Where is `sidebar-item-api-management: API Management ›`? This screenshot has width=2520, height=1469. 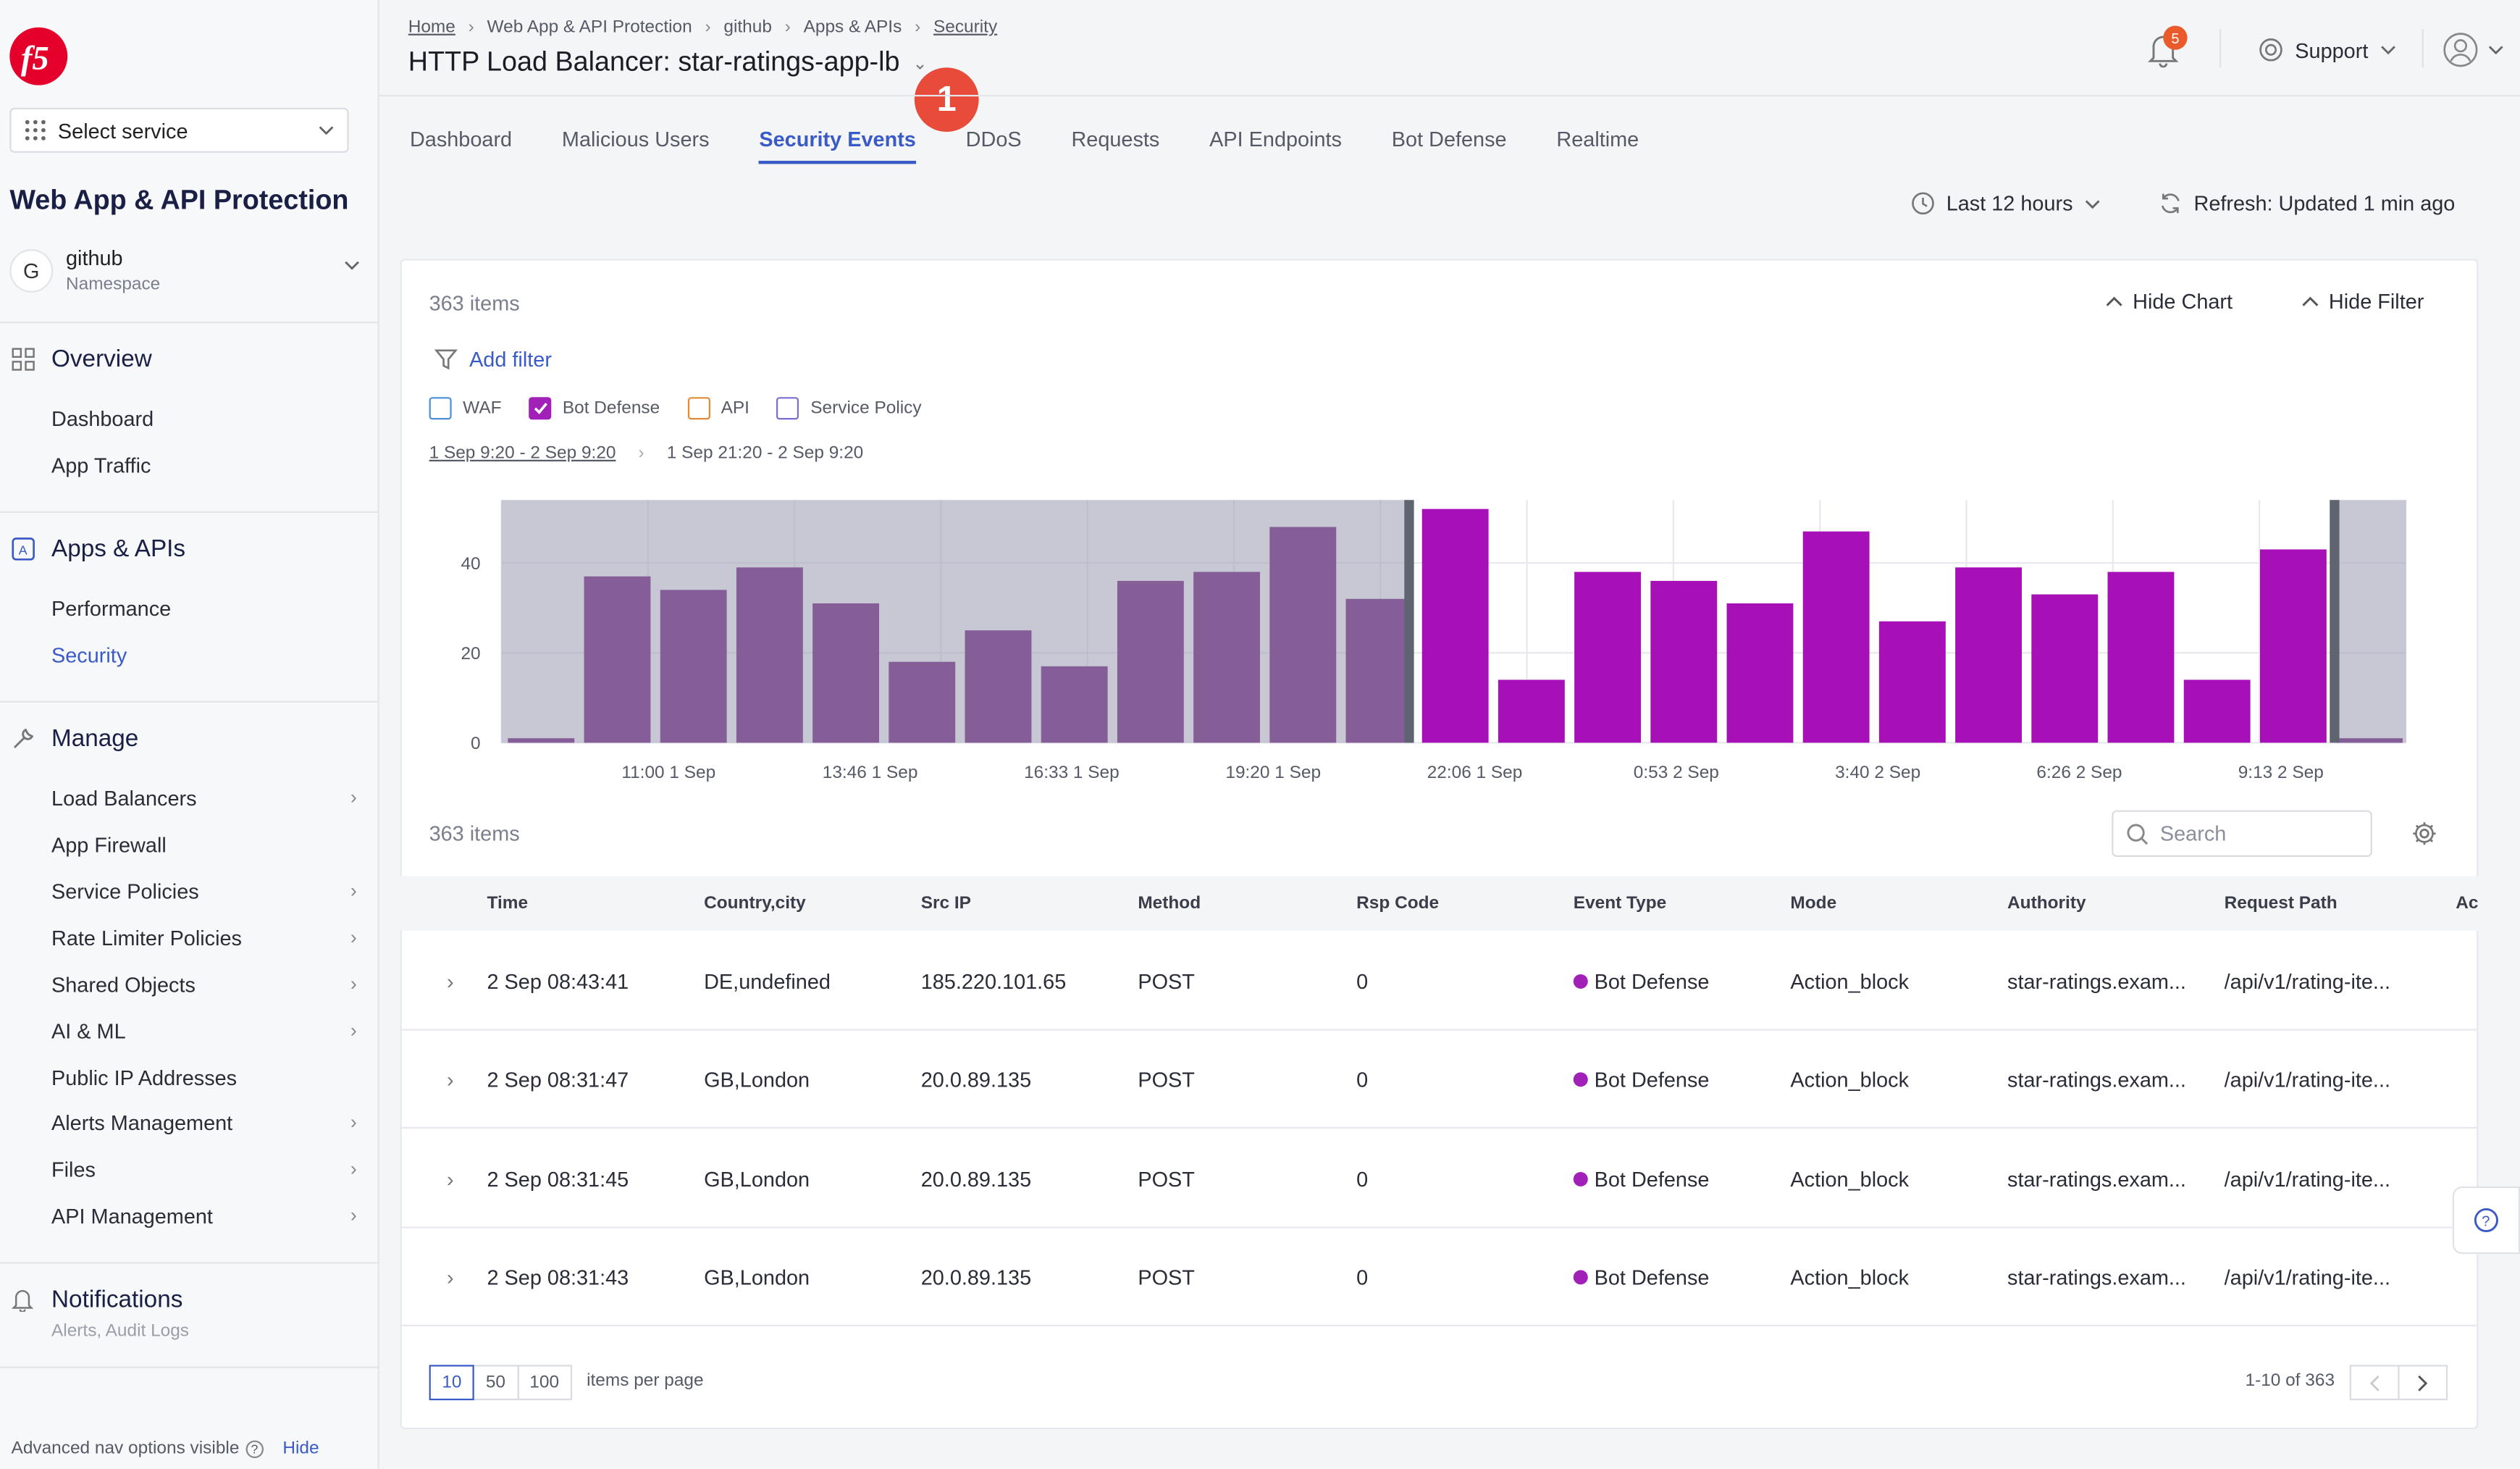
sidebar-item-api-management: API Management › is located at coordinates (204, 1215).